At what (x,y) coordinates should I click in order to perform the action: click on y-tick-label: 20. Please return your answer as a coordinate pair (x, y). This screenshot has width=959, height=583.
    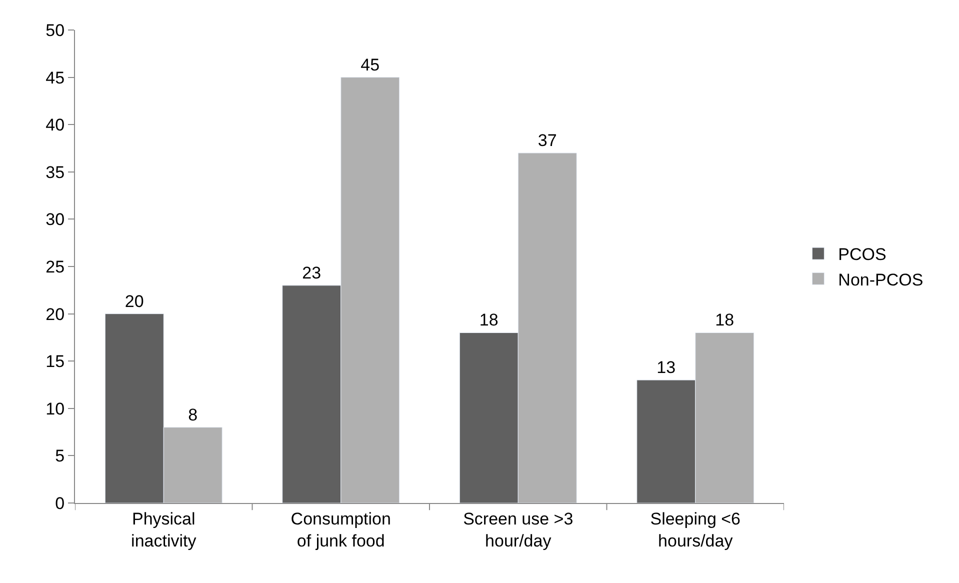
    Looking at the image, I should click on (55, 314).